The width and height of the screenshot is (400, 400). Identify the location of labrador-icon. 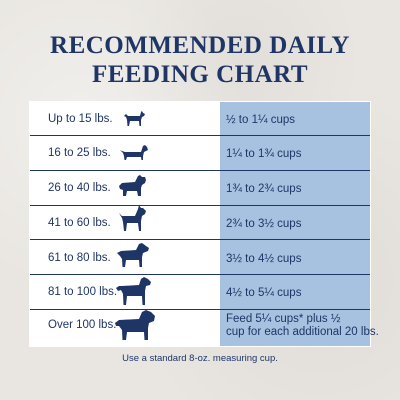
(134, 291).